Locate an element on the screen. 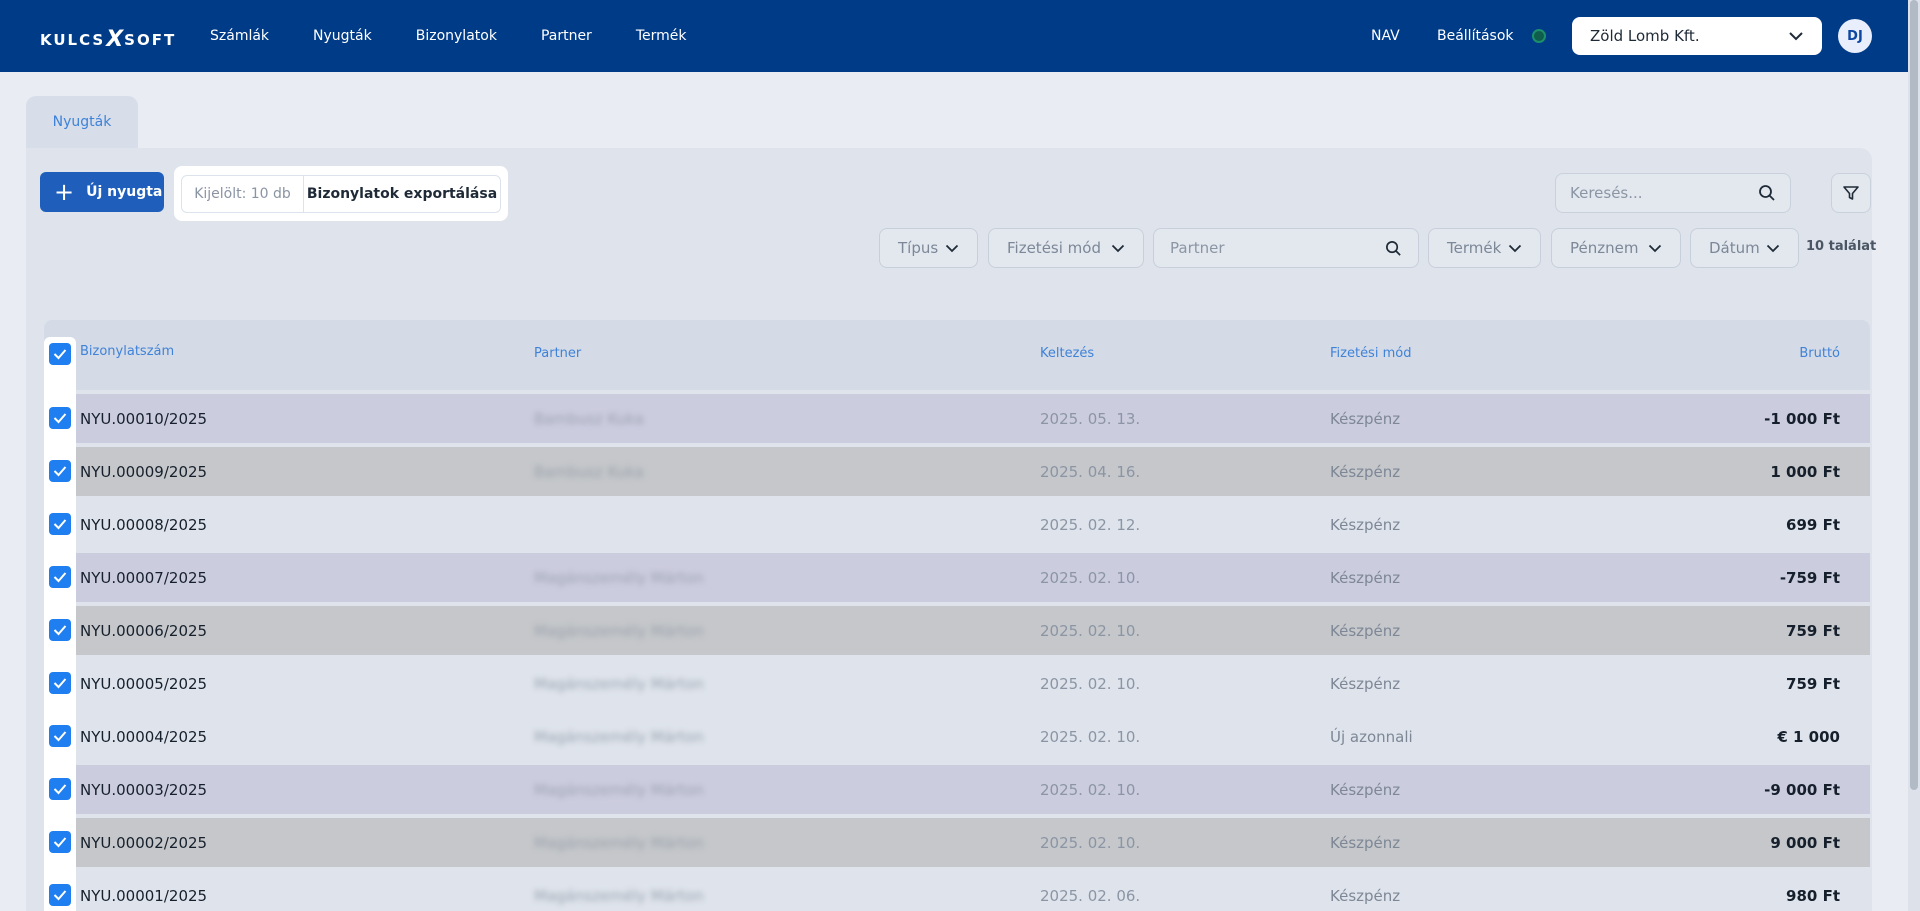 The height and width of the screenshot is (911, 1920). gross-amount: 759 Ft is located at coordinates (1813, 631).